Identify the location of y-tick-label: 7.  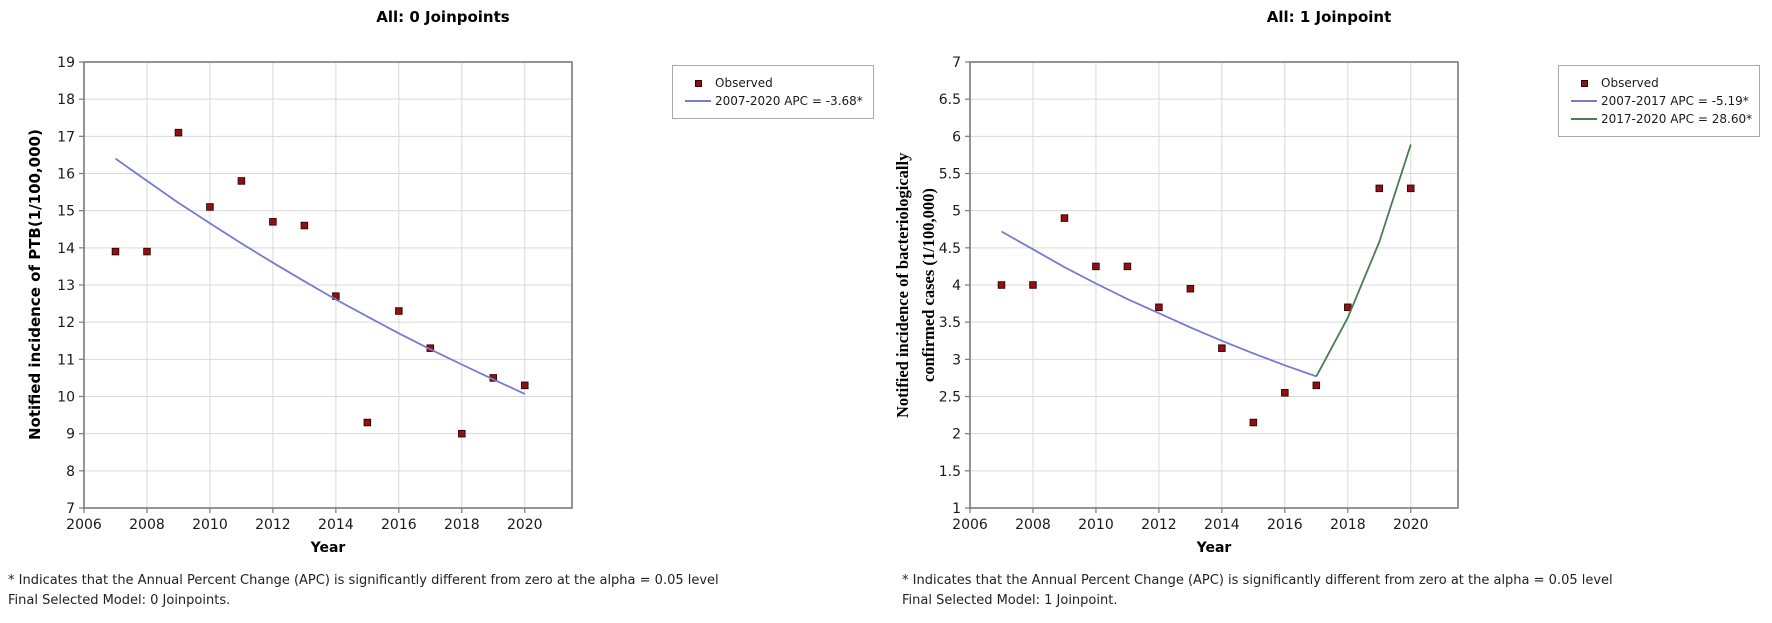
(70, 509).